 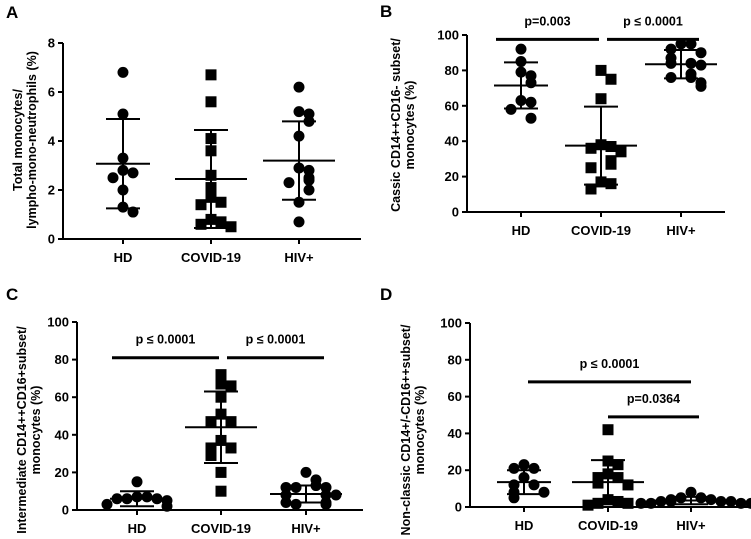 What do you see at coordinates (62, 359) in the screenshot?
I see `y-tick-label: 80` at bounding box center [62, 359].